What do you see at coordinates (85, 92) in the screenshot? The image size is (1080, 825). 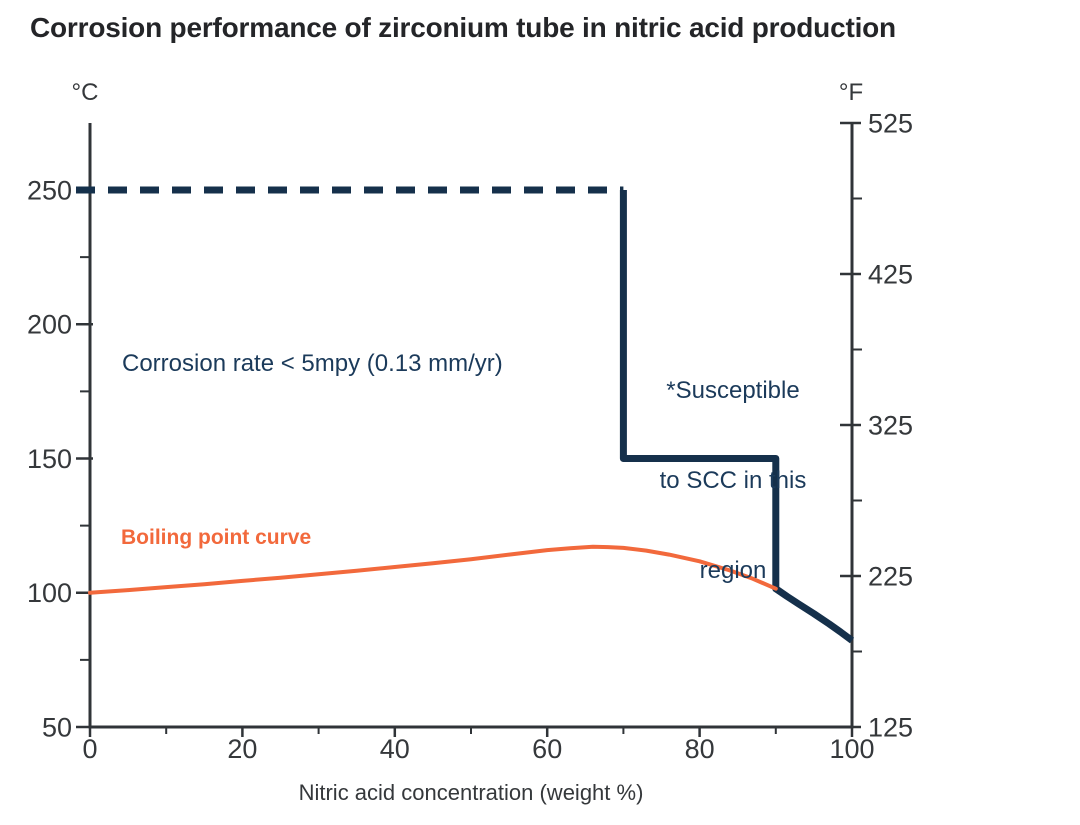 I see `y-left-axis-unit-label: °C` at bounding box center [85, 92].